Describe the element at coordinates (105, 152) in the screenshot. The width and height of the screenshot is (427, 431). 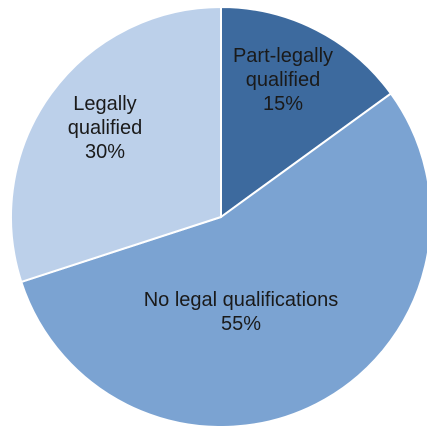
I see `slice-value-label-2: 30%` at that location.